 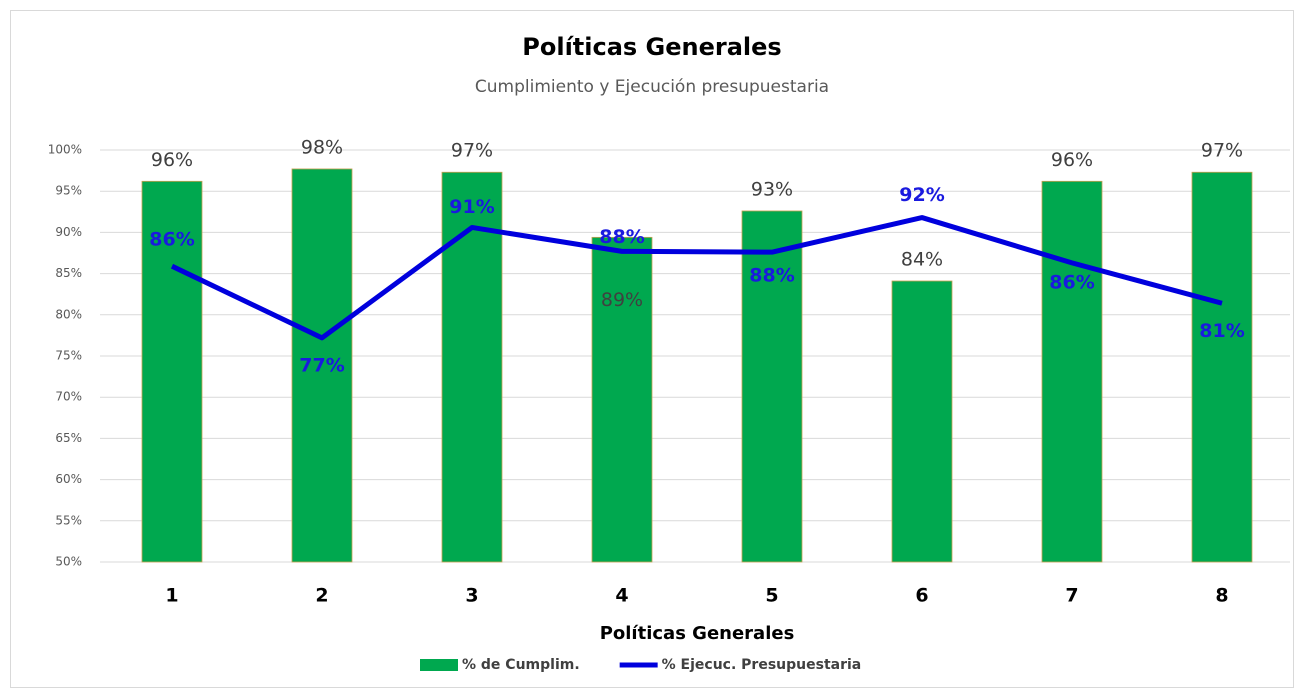 I want to click on y-tick-label: 90%, so click(x=68, y=232).